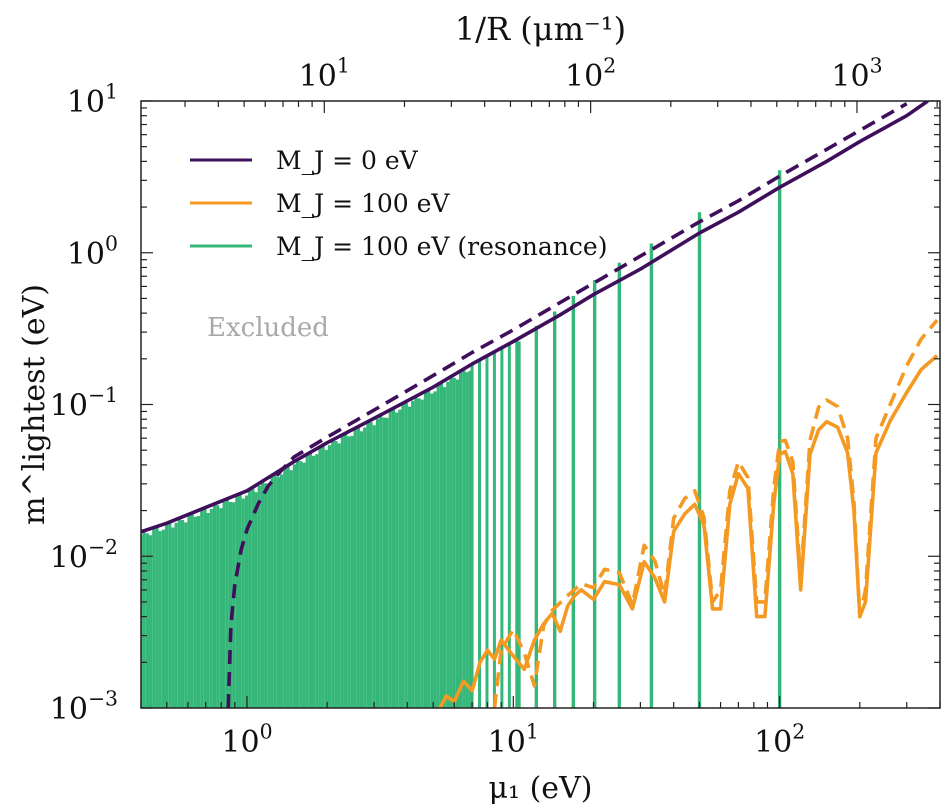  What do you see at coordinates (111, 92) in the screenshot?
I see `y-tick-label-exp: 1` at bounding box center [111, 92].